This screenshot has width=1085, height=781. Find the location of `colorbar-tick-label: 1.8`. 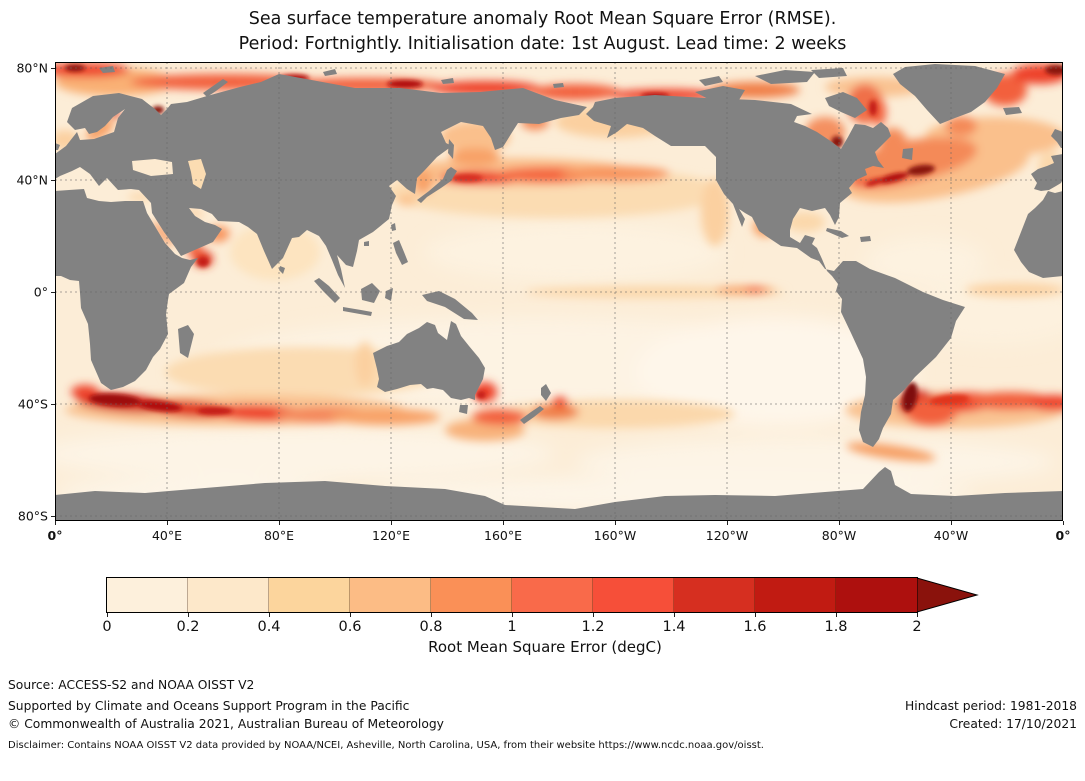

colorbar-tick-label: 1.8 is located at coordinates (836, 627).